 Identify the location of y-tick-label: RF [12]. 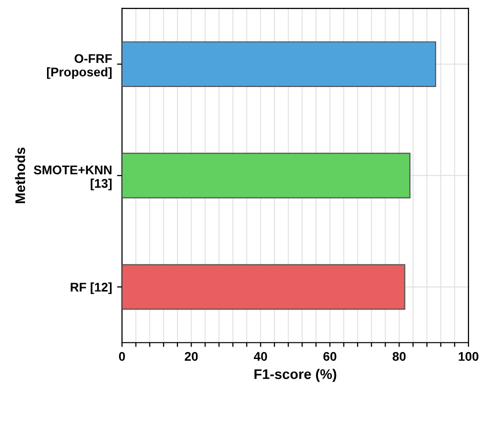
(91, 288).